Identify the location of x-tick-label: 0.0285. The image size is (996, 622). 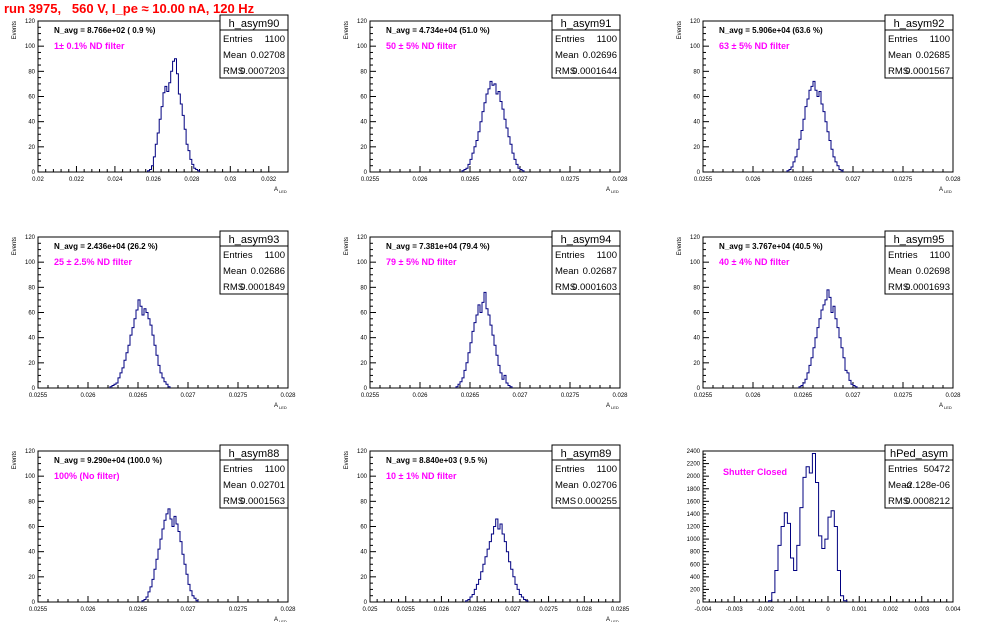
(620, 610).